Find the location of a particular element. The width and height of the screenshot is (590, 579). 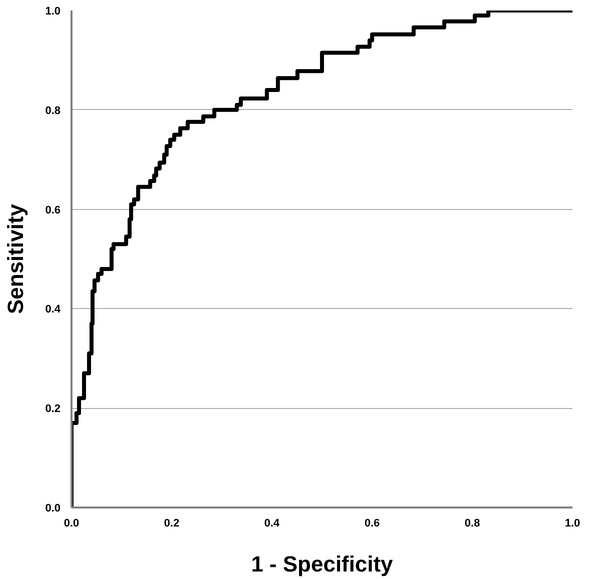

x-tick-label: 1.0 is located at coordinates (572, 524).